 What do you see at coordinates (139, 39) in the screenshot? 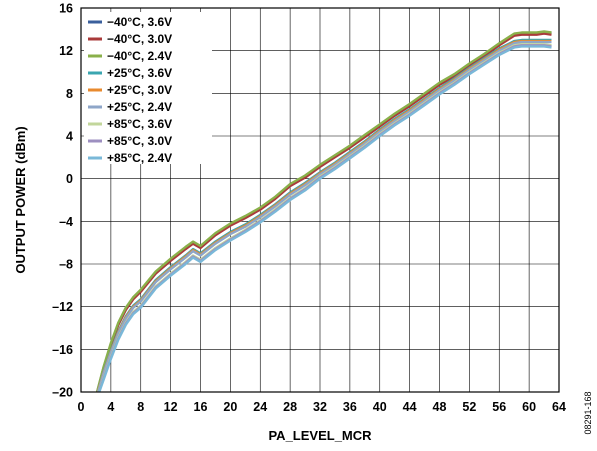
I see `legend-label: −40°C, 3.0V` at bounding box center [139, 39].